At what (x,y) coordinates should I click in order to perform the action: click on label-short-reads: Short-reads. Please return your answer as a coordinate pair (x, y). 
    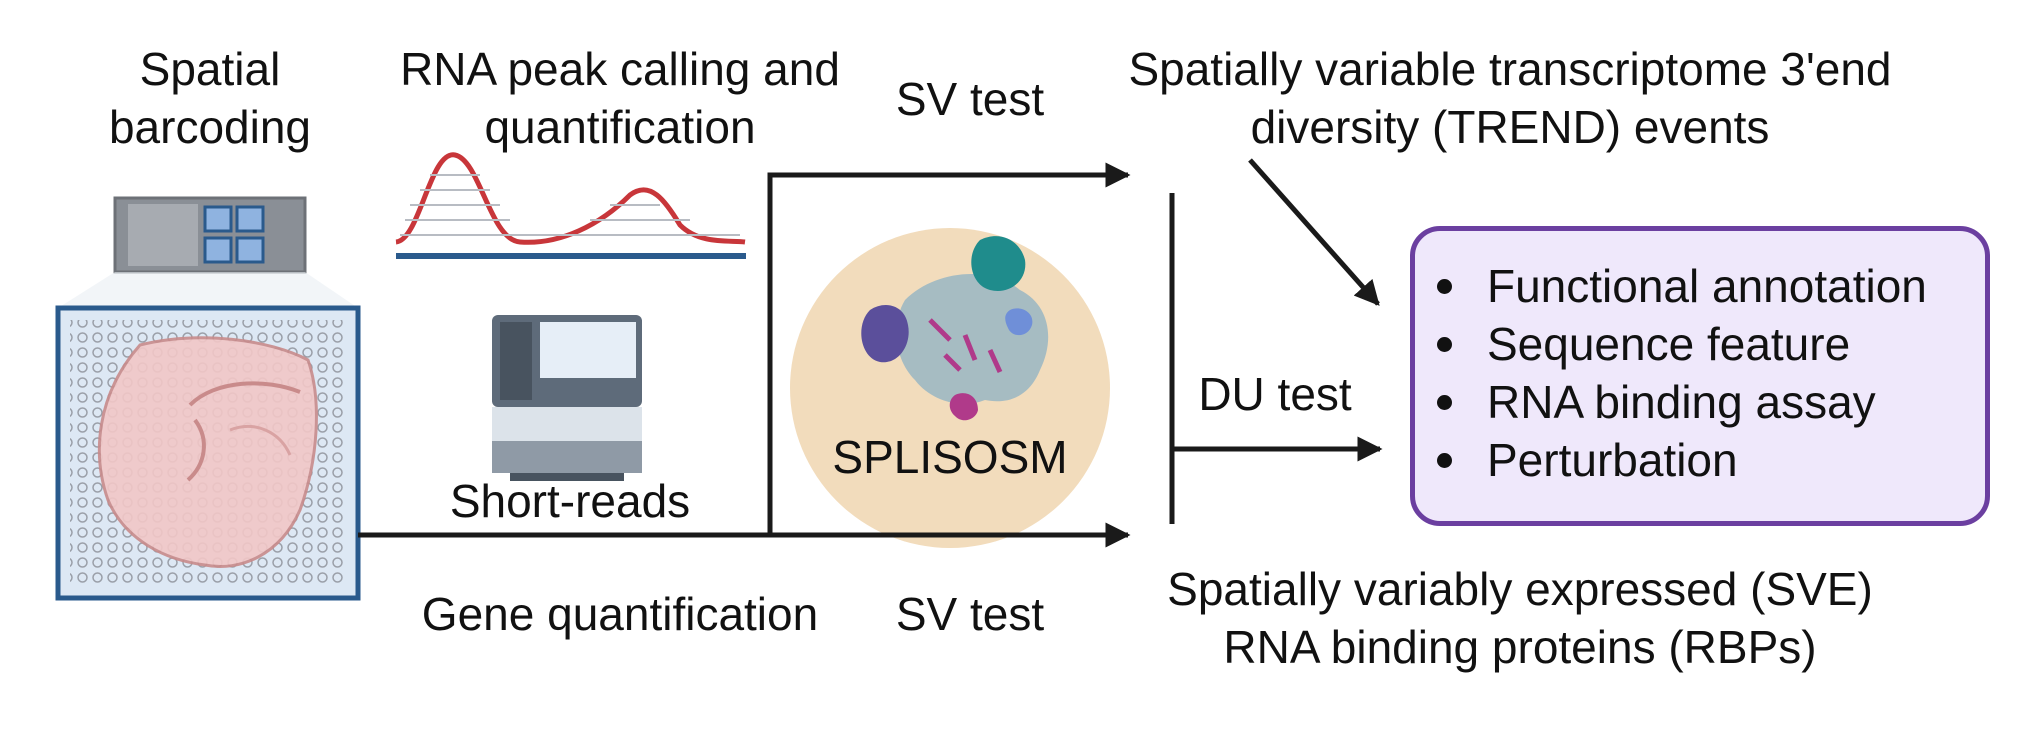
    Looking at the image, I should click on (570, 501).